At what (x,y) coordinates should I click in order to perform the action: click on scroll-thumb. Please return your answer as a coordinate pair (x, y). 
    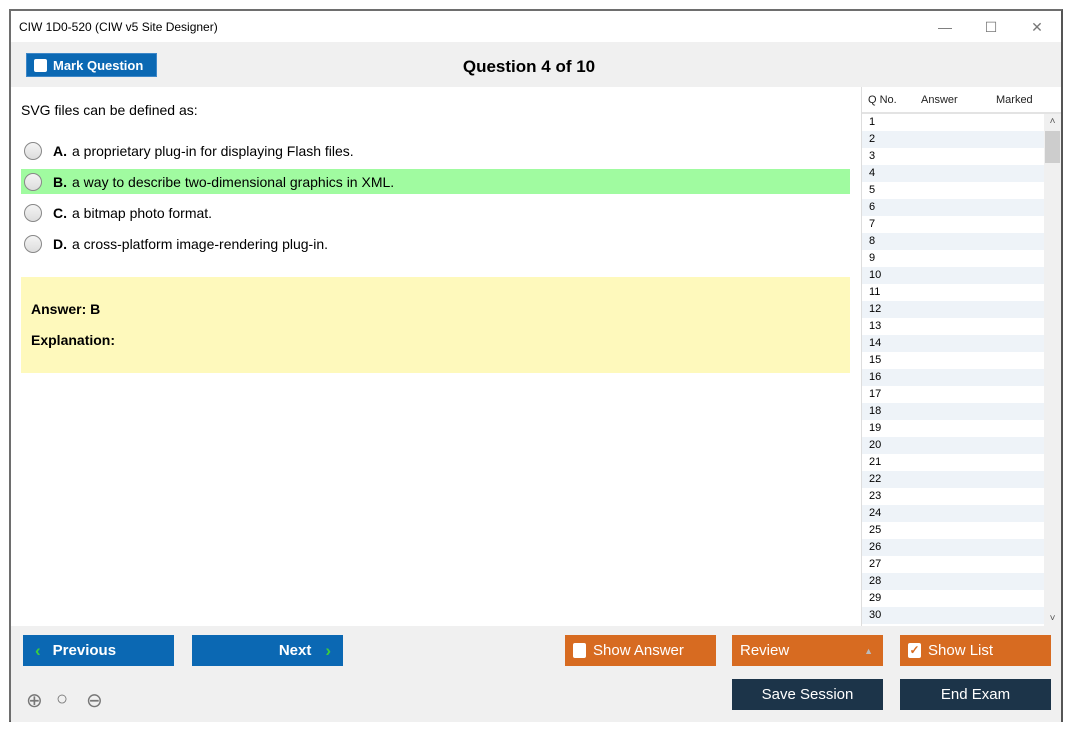
    Looking at the image, I should click on (1052, 147).